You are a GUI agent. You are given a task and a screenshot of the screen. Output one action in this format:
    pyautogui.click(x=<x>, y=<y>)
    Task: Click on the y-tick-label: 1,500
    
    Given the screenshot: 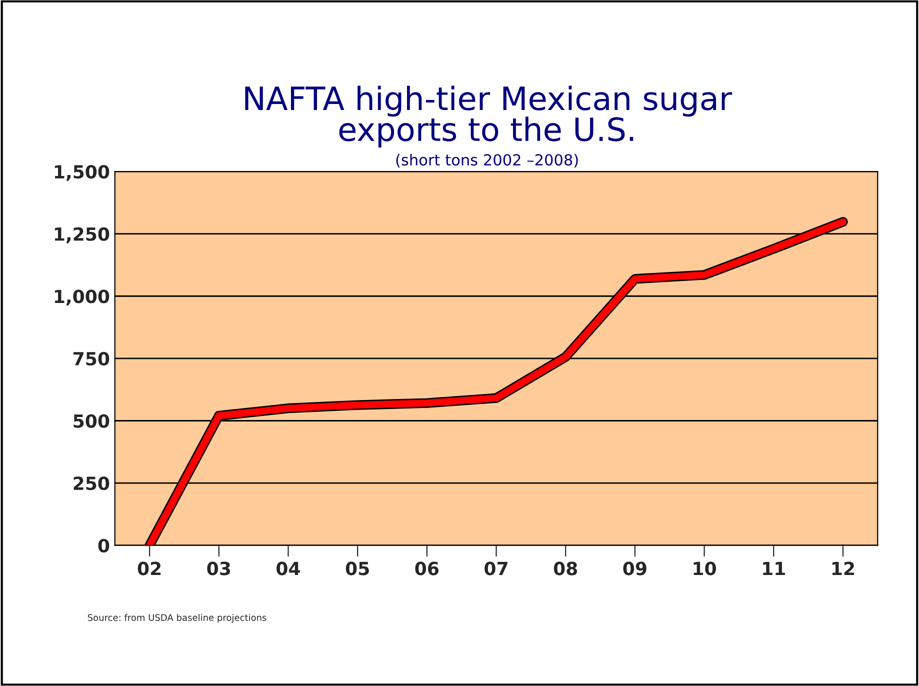 What is the action you would take?
    pyautogui.click(x=82, y=172)
    